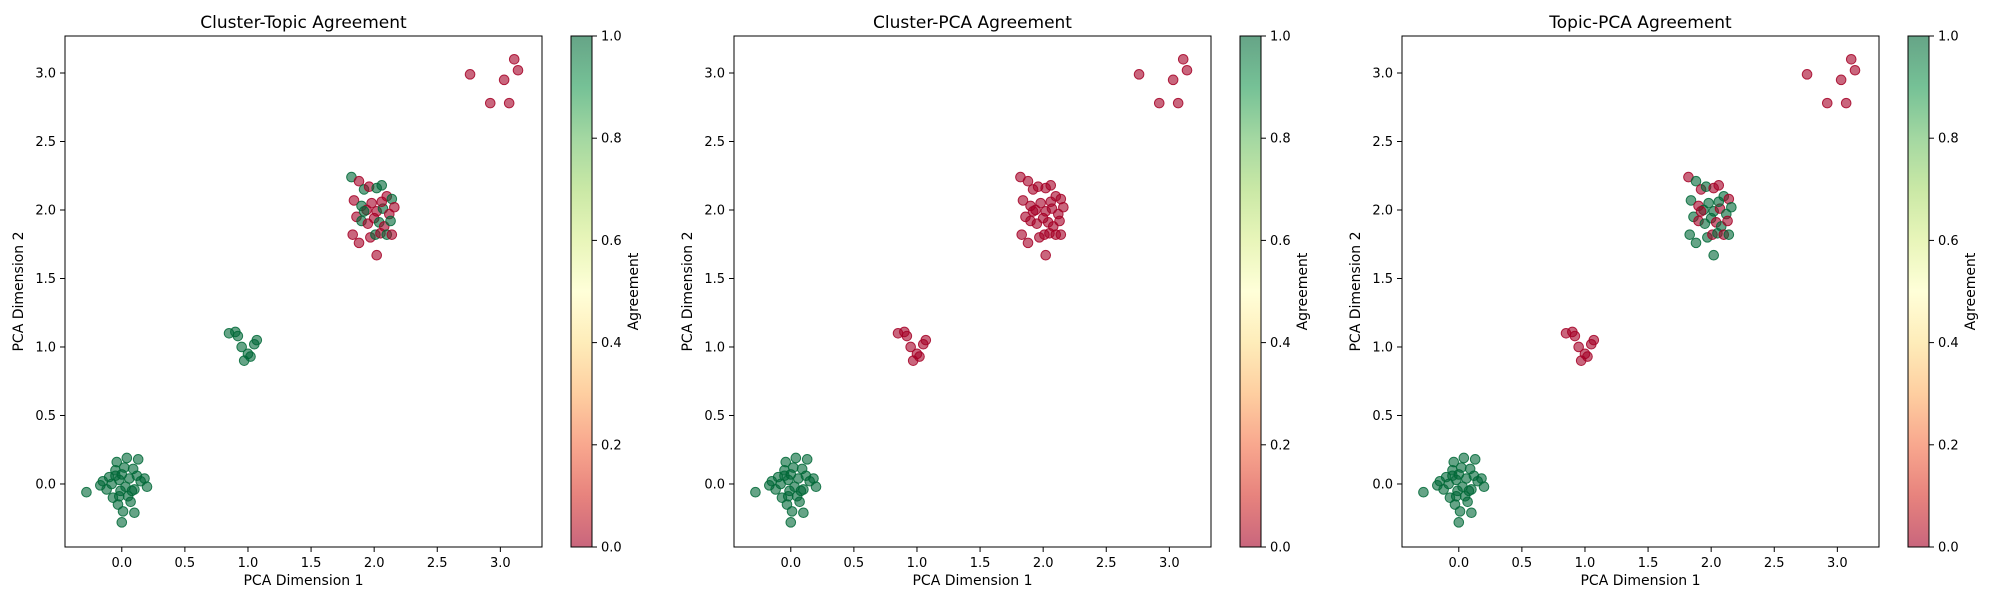  I want to click on x-tick-label: 0.5, so click(854, 563).